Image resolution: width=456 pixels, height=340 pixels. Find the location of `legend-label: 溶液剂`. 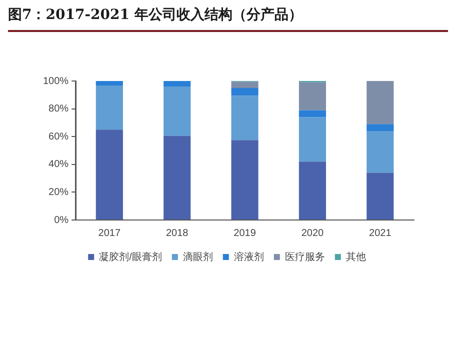

legend-label: 溶液剂 is located at coordinates (249, 256).